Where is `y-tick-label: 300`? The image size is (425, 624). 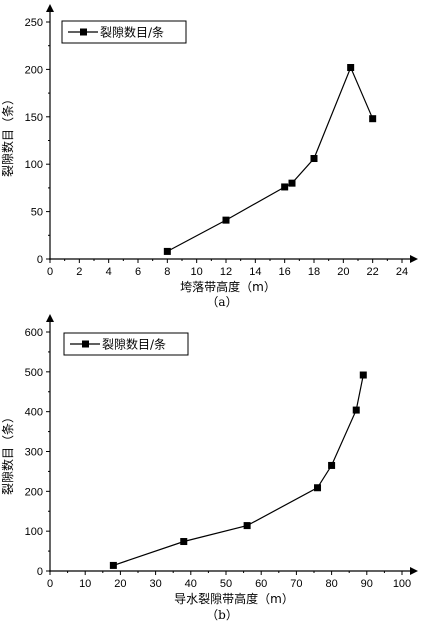
y-tick-label: 300 is located at coordinates (34, 453).